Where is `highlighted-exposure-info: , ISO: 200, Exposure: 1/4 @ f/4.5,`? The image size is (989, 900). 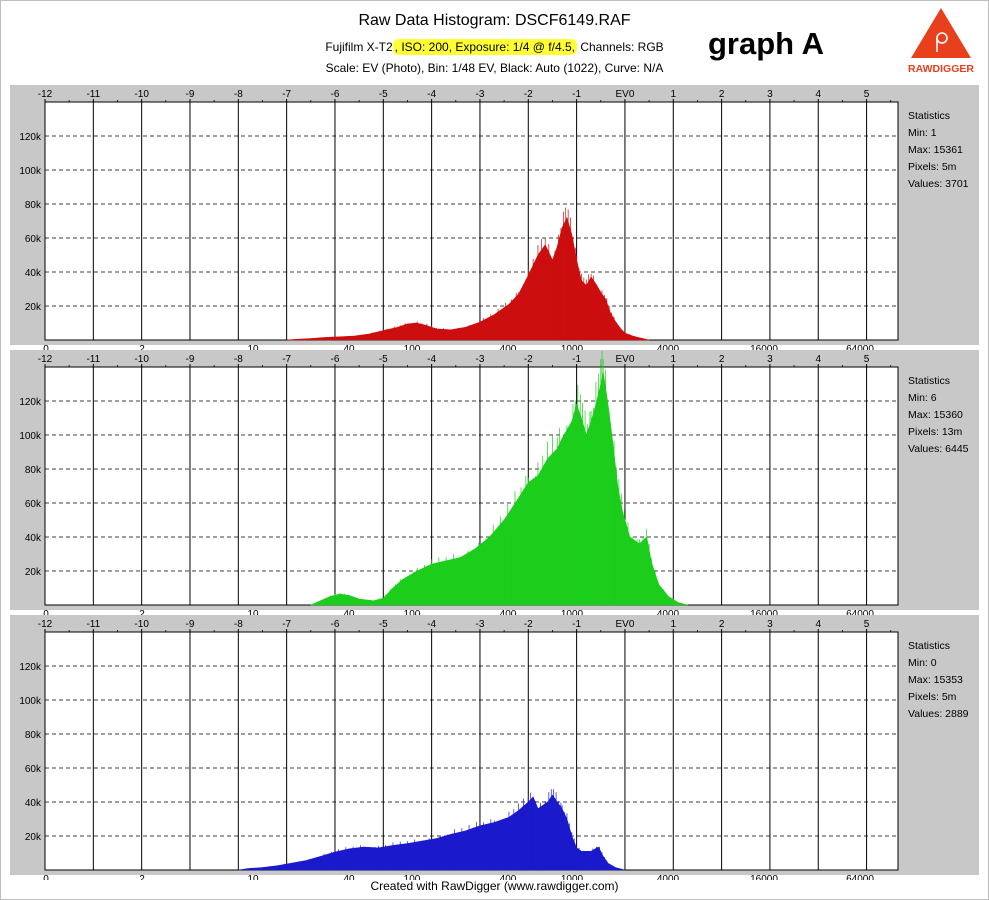
highlighted-exposure-info: , ISO: 200, Exposure: 1/4 @ f/4.5, is located at coordinates (484, 47).